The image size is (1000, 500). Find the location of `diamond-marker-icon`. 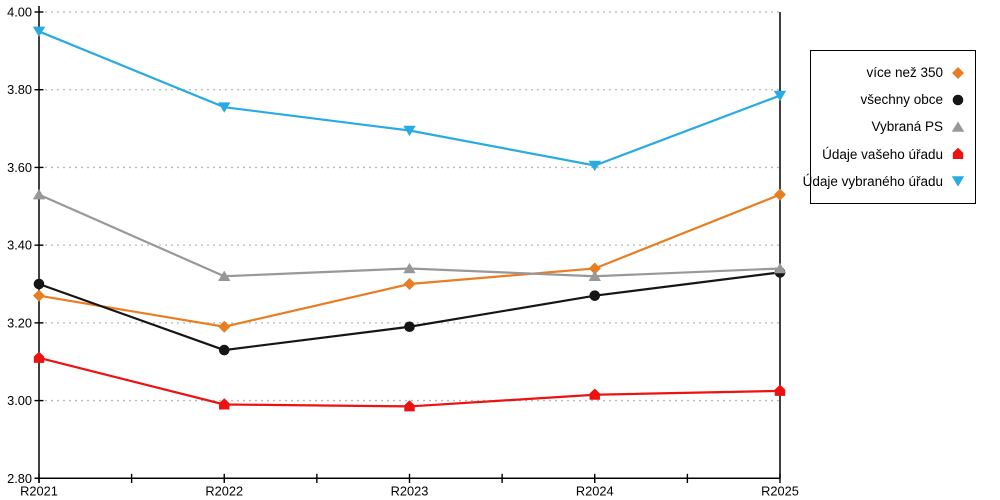

diamond-marker-icon is located at coordinates (958, 72).